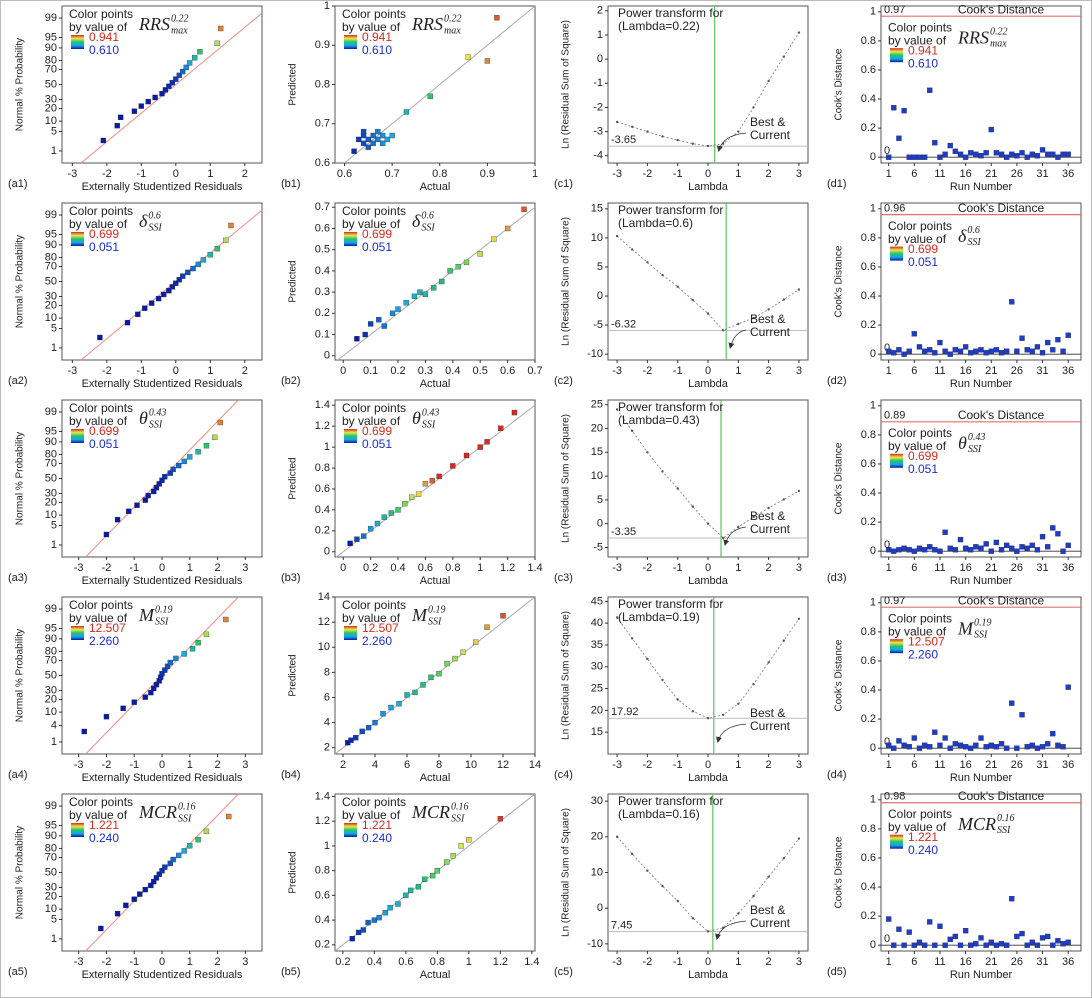 Image resolution: width=1092 pixels, height=998 pixels. What do you see at coordinates (767, 319) in the screenshot?
I see `best-label: Best &` at bounding box center [767, 319].